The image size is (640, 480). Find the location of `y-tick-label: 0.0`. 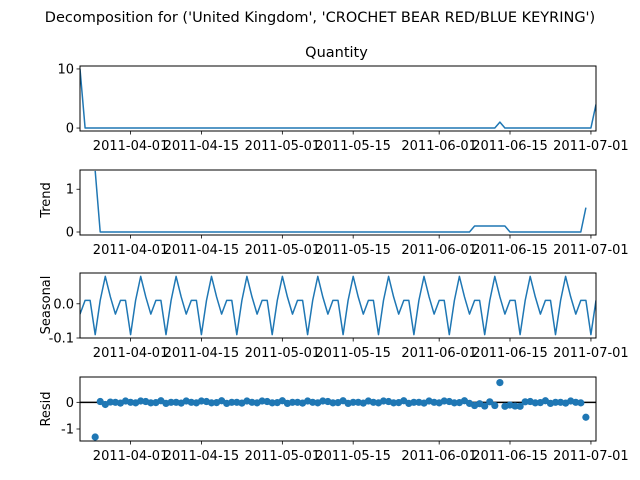

y-tick-label: 0.0 is located at coordinates (63, 304).